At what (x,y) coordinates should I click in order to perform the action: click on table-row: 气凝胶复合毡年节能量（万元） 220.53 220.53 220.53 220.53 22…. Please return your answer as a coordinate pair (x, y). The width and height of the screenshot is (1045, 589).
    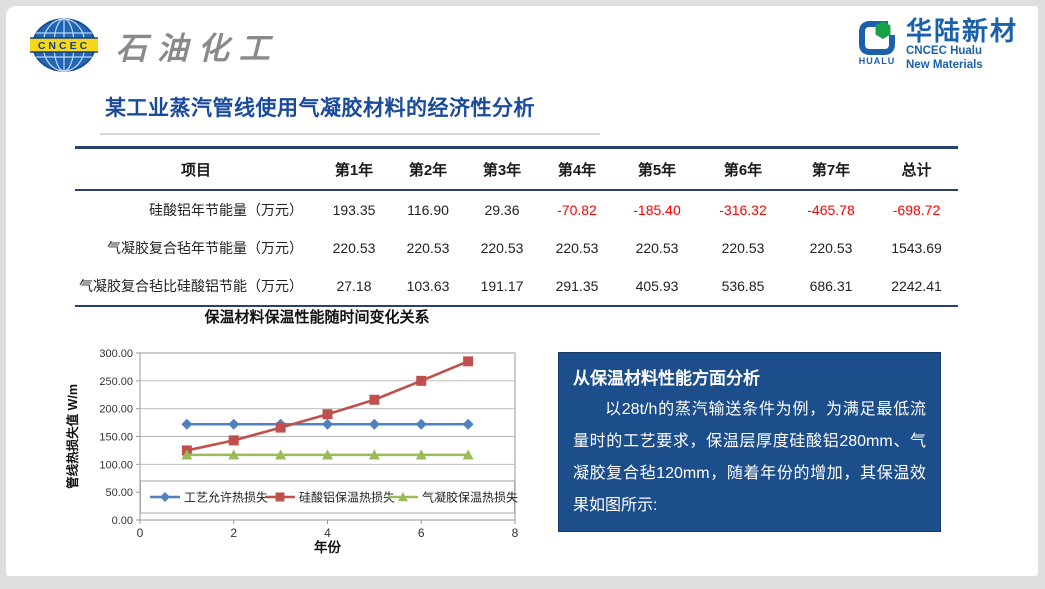
    Looking at the image, I should click on (516, 248).